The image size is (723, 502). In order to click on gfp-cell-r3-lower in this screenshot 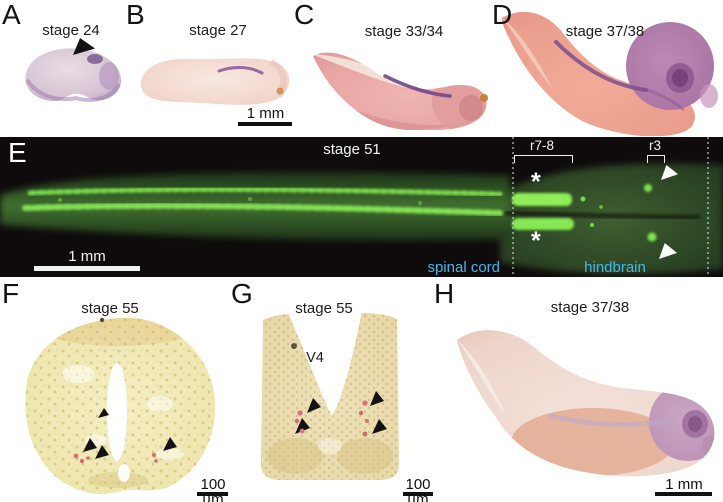, I will do `click(652, 237)`.